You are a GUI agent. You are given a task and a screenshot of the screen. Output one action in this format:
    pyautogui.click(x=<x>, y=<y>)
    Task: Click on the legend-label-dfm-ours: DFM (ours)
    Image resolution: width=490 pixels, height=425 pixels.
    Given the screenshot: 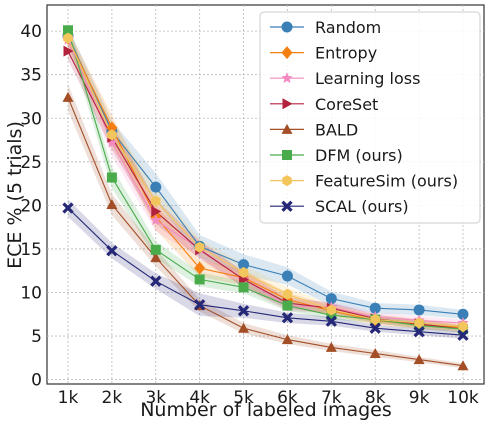 What is the action you would take?
    pyautogui.click(x=359, y=155)
    